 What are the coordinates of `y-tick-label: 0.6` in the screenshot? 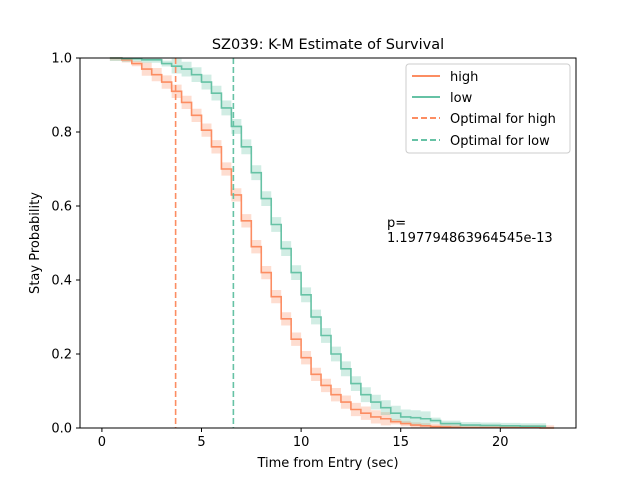 It's located at (61, 207).